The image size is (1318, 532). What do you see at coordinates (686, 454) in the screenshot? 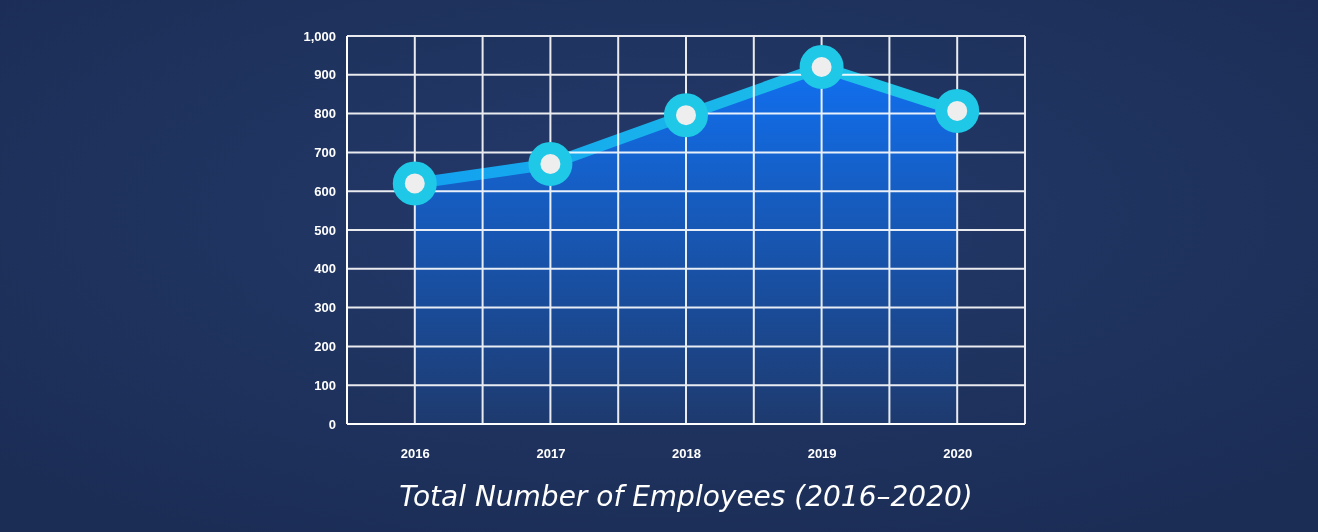
I see `x-tick-label: 2018` at bounding box center [686, 454].